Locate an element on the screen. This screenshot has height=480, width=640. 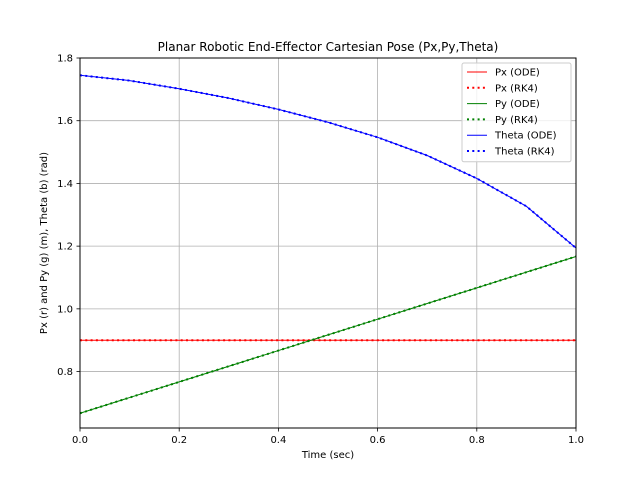
y-tick-label: 0.8 is located at coordinates (65, 372).